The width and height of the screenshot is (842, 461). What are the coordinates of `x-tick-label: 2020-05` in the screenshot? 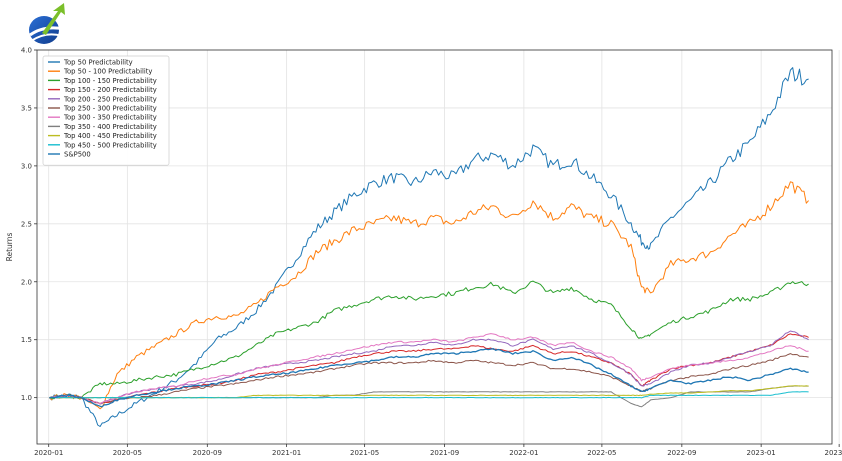 It's located at (127, 453).